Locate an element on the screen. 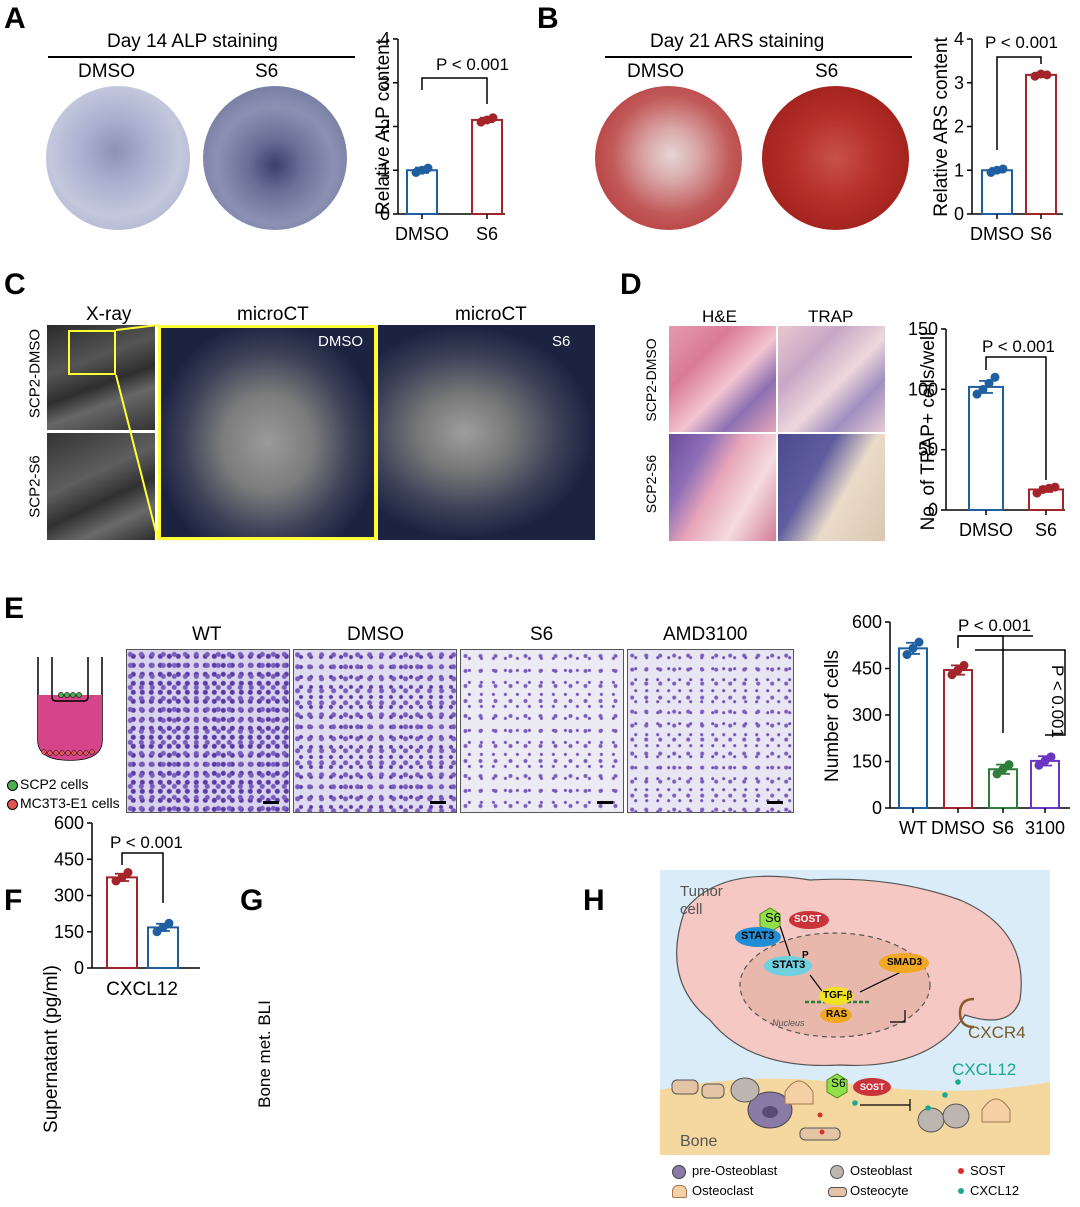  h-sost-label: SOST is located at coordinates (808, 919).